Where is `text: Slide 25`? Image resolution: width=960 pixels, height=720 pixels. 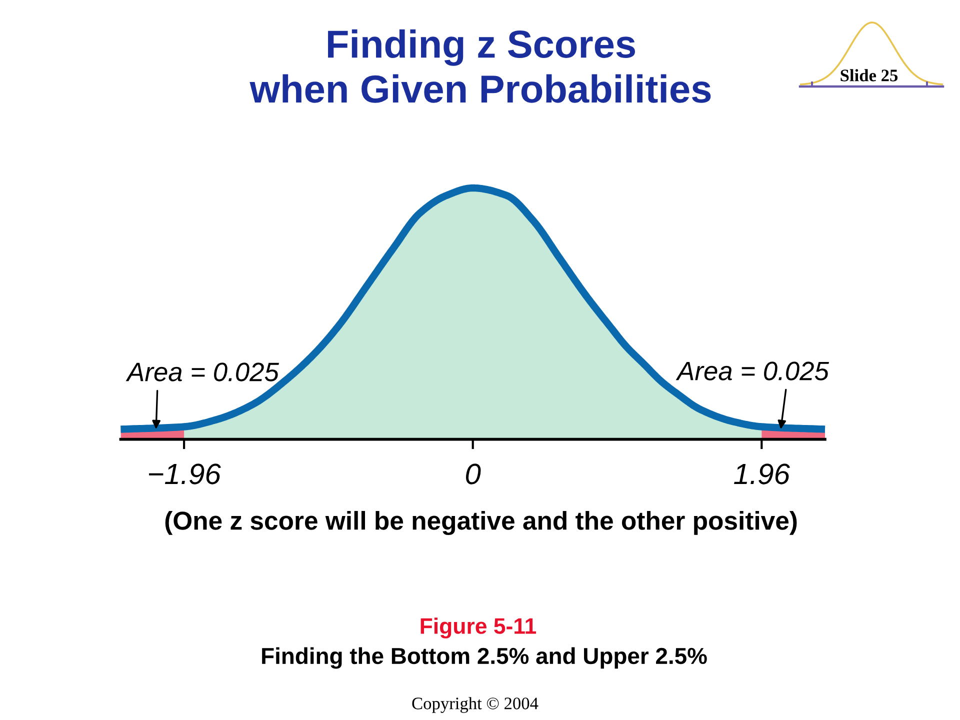
text: Slide 25 is located at coordinates (869, 75).